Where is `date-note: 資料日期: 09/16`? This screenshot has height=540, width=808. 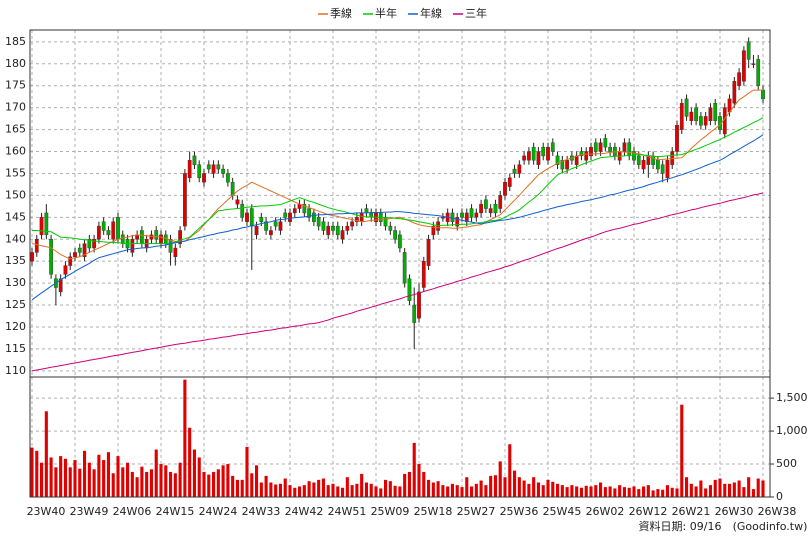 date-note: 資料日期: 09/16 is located at coordinates (680, 526).